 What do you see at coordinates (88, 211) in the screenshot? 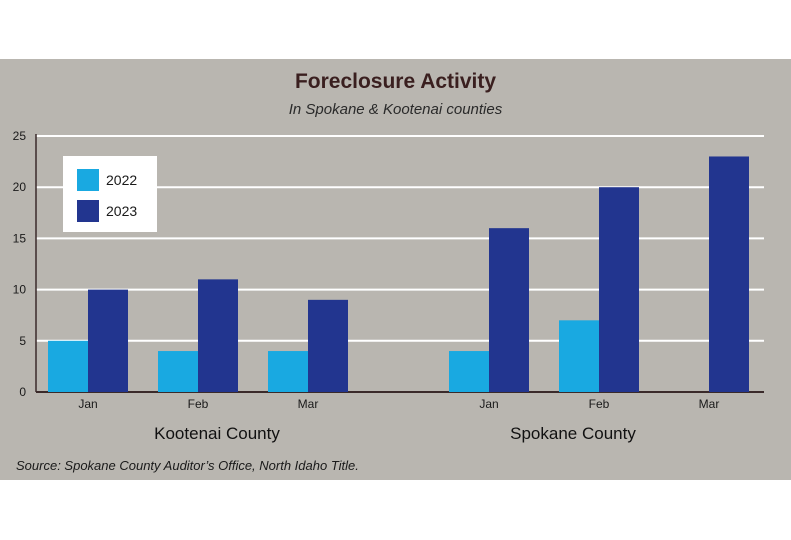
I see `legend-swatch-2023` at bounding box center [88, 211].